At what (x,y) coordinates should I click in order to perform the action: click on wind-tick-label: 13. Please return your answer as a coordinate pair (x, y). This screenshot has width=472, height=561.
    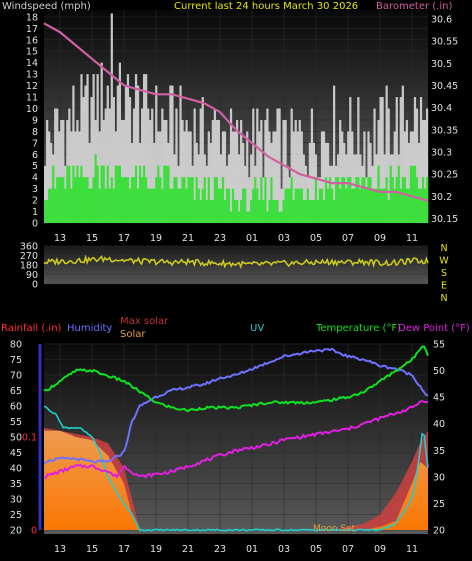
    Looking at the image, I should click on (32, 75).